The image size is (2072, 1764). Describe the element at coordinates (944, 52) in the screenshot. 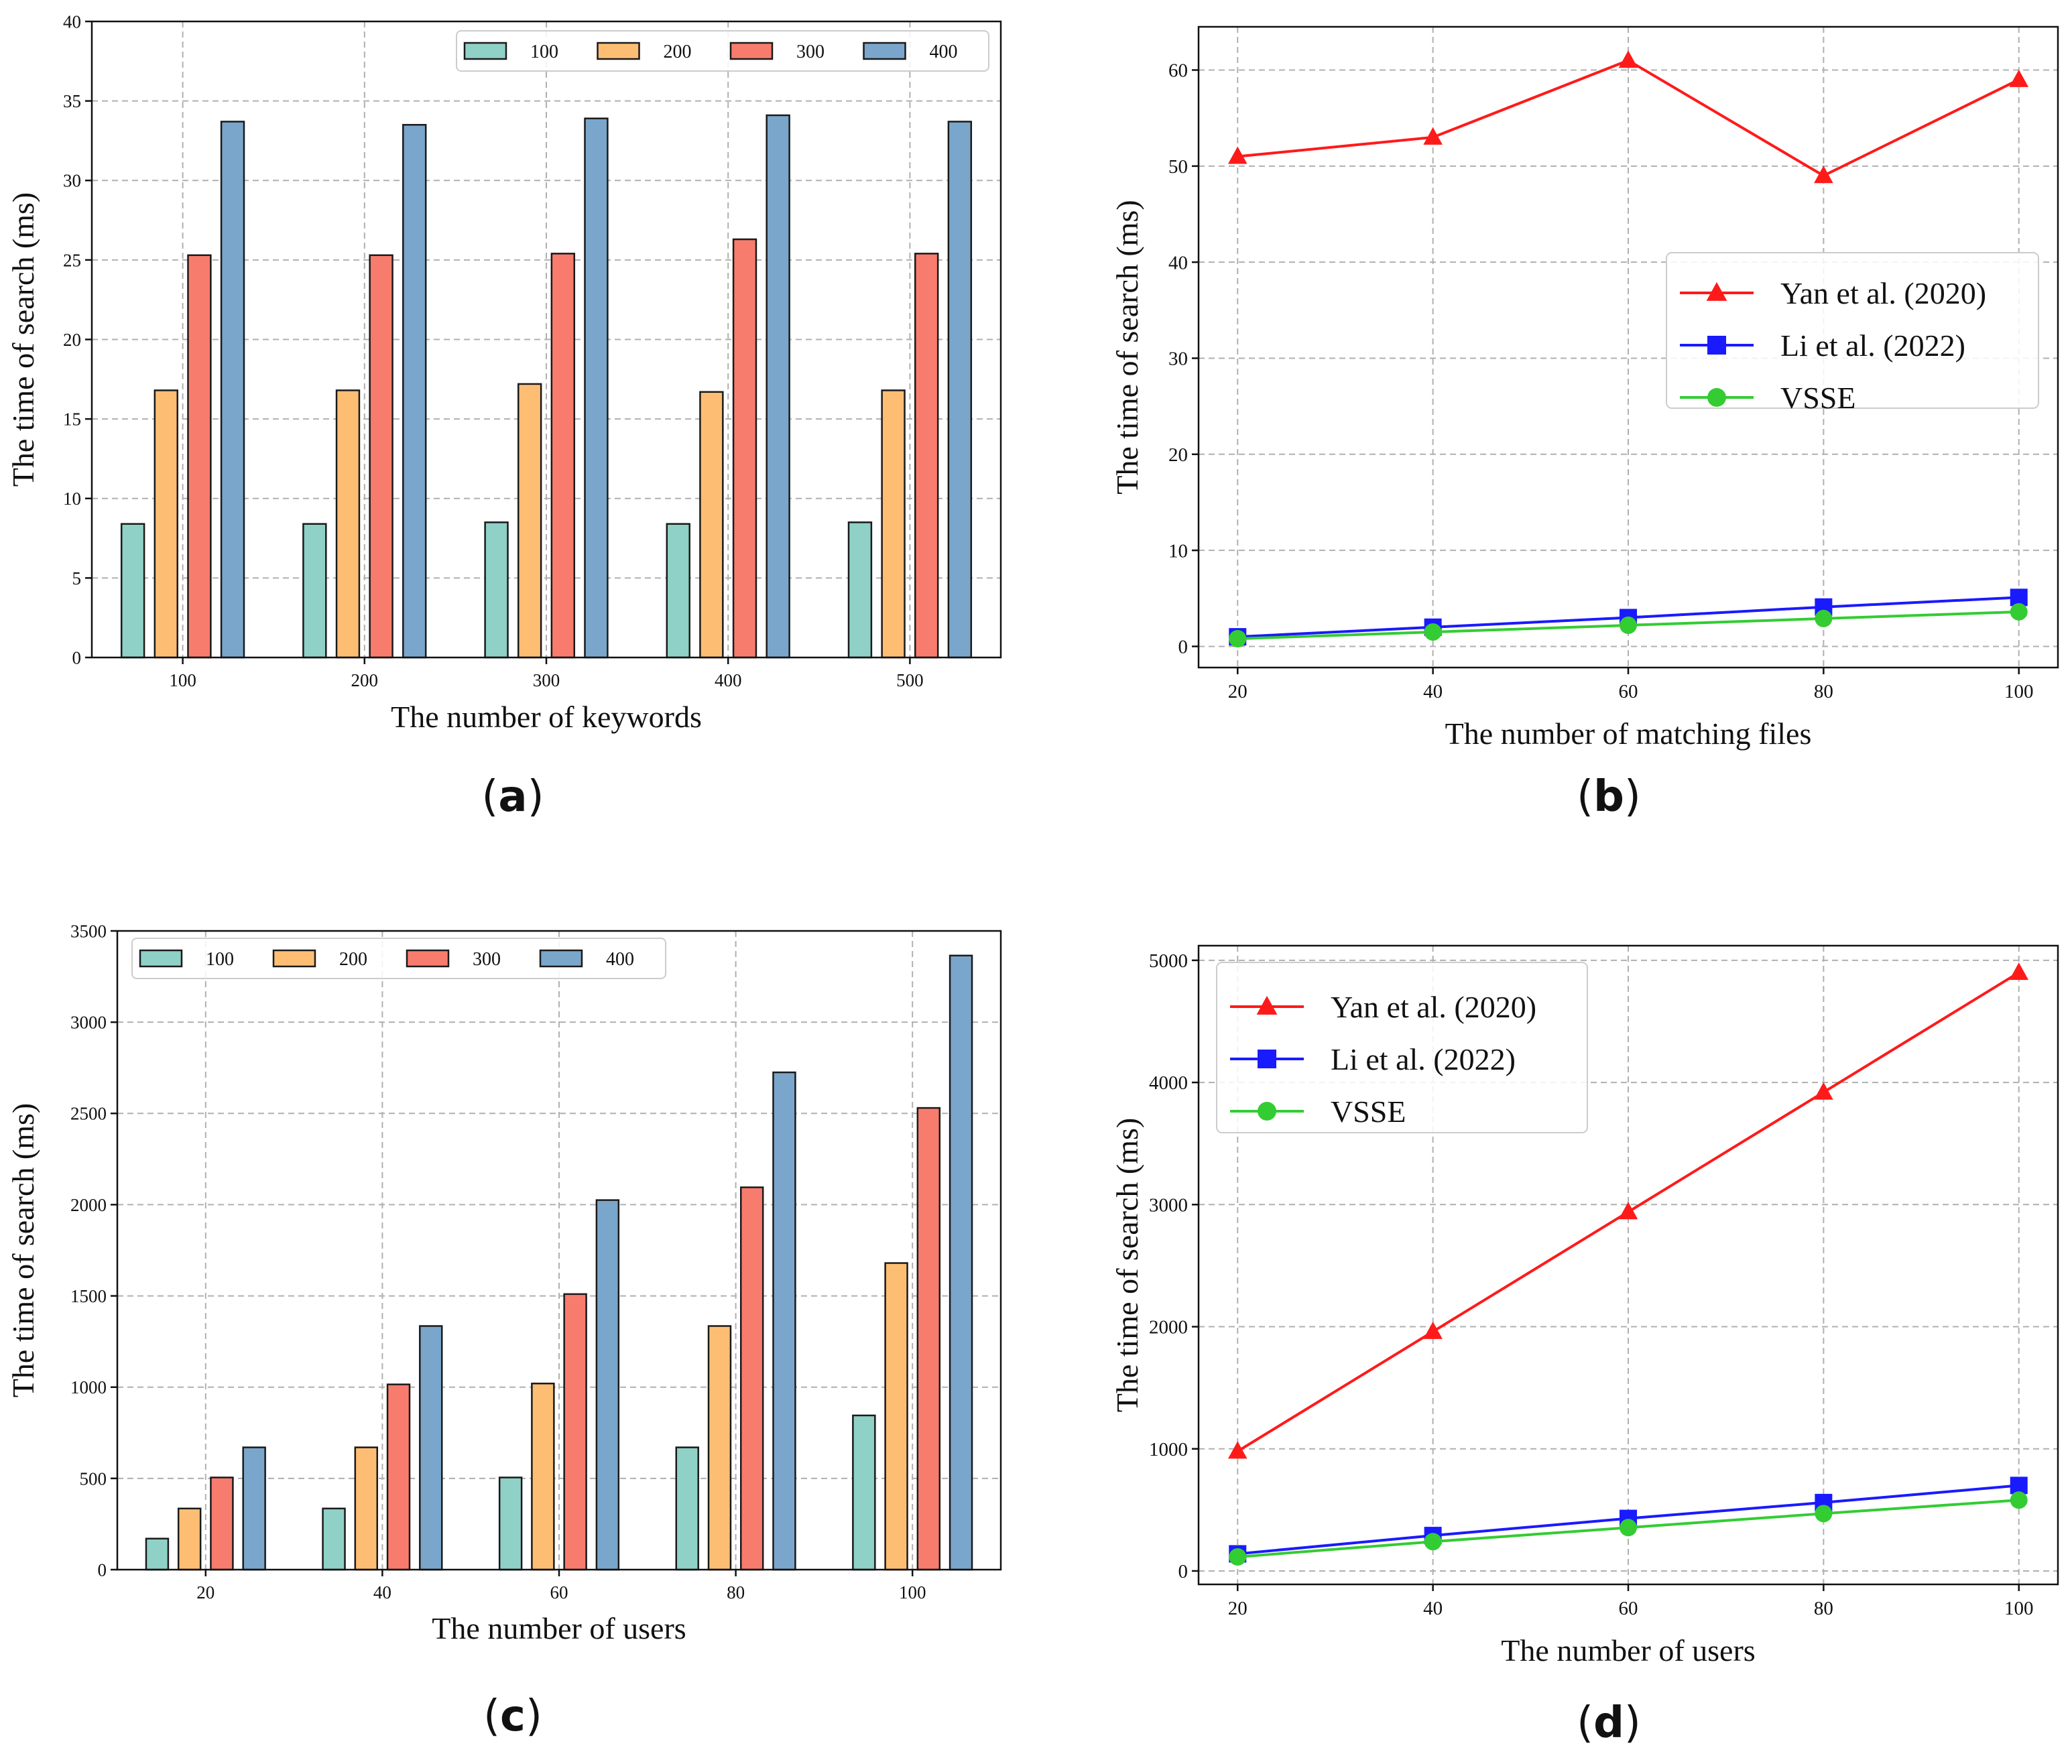

I see `legend-label: 400` at that location.